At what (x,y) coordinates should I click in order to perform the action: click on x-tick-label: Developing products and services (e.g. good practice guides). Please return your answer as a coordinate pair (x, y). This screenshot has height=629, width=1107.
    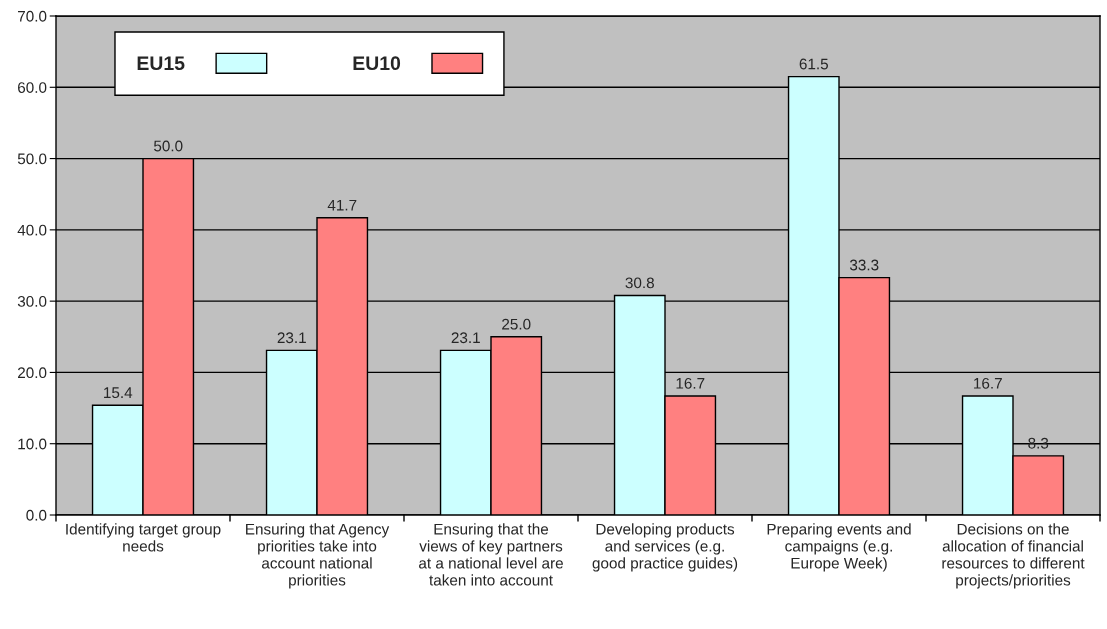
    Looking at the image, I should click on (665, 547).